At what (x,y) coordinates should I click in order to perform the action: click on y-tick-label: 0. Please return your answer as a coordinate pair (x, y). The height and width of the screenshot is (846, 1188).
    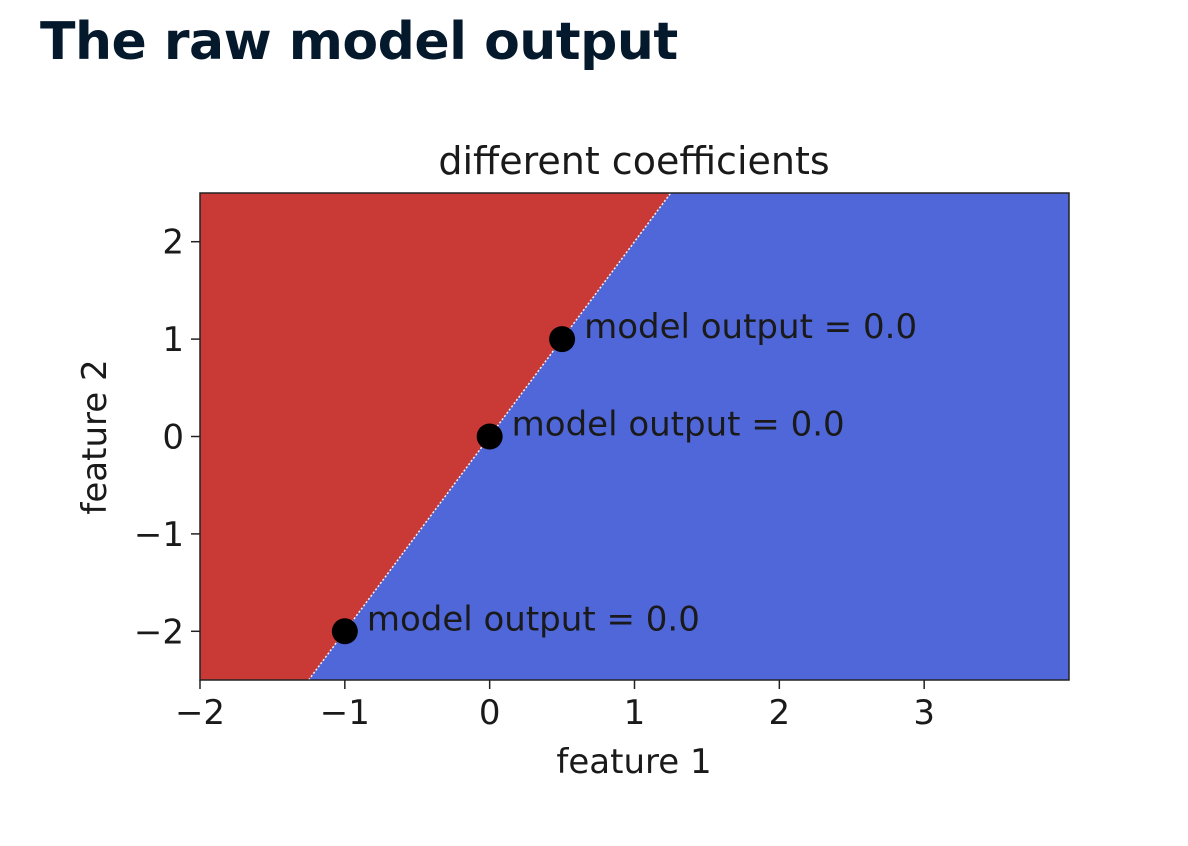
    Looking at the image, I should click on (173, 438).